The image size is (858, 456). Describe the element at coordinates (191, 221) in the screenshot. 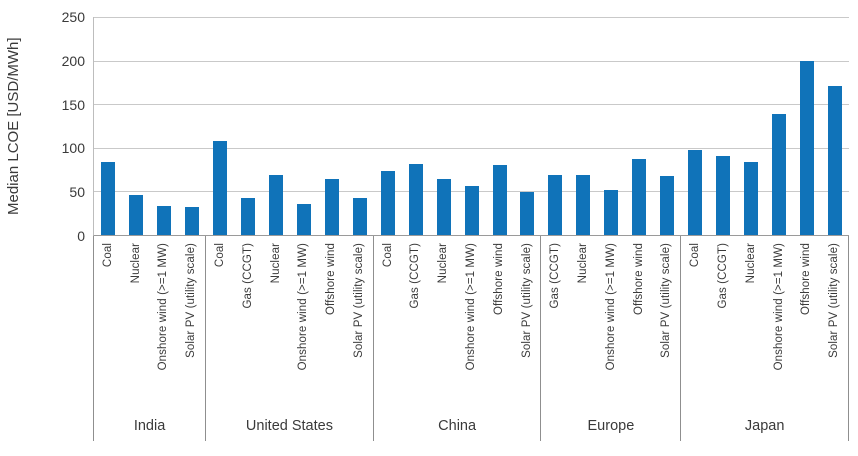

I see `bar-india-solar-pv-utility-scale` at that location.